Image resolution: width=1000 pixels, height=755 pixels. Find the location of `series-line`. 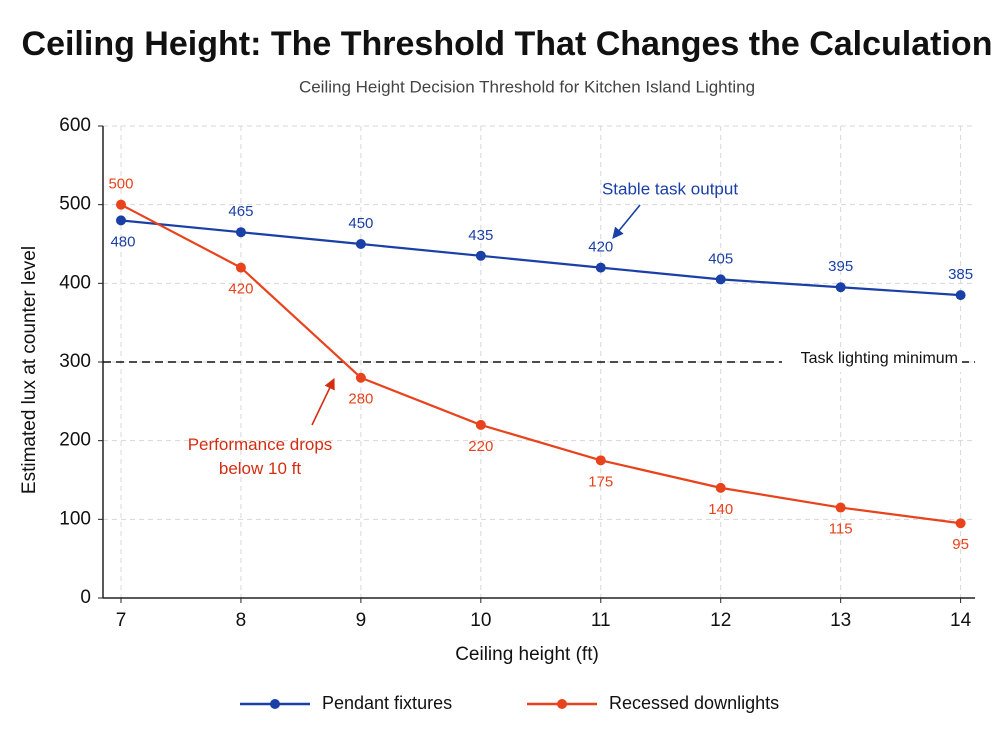

series-line is located at coordinates (540, 258).